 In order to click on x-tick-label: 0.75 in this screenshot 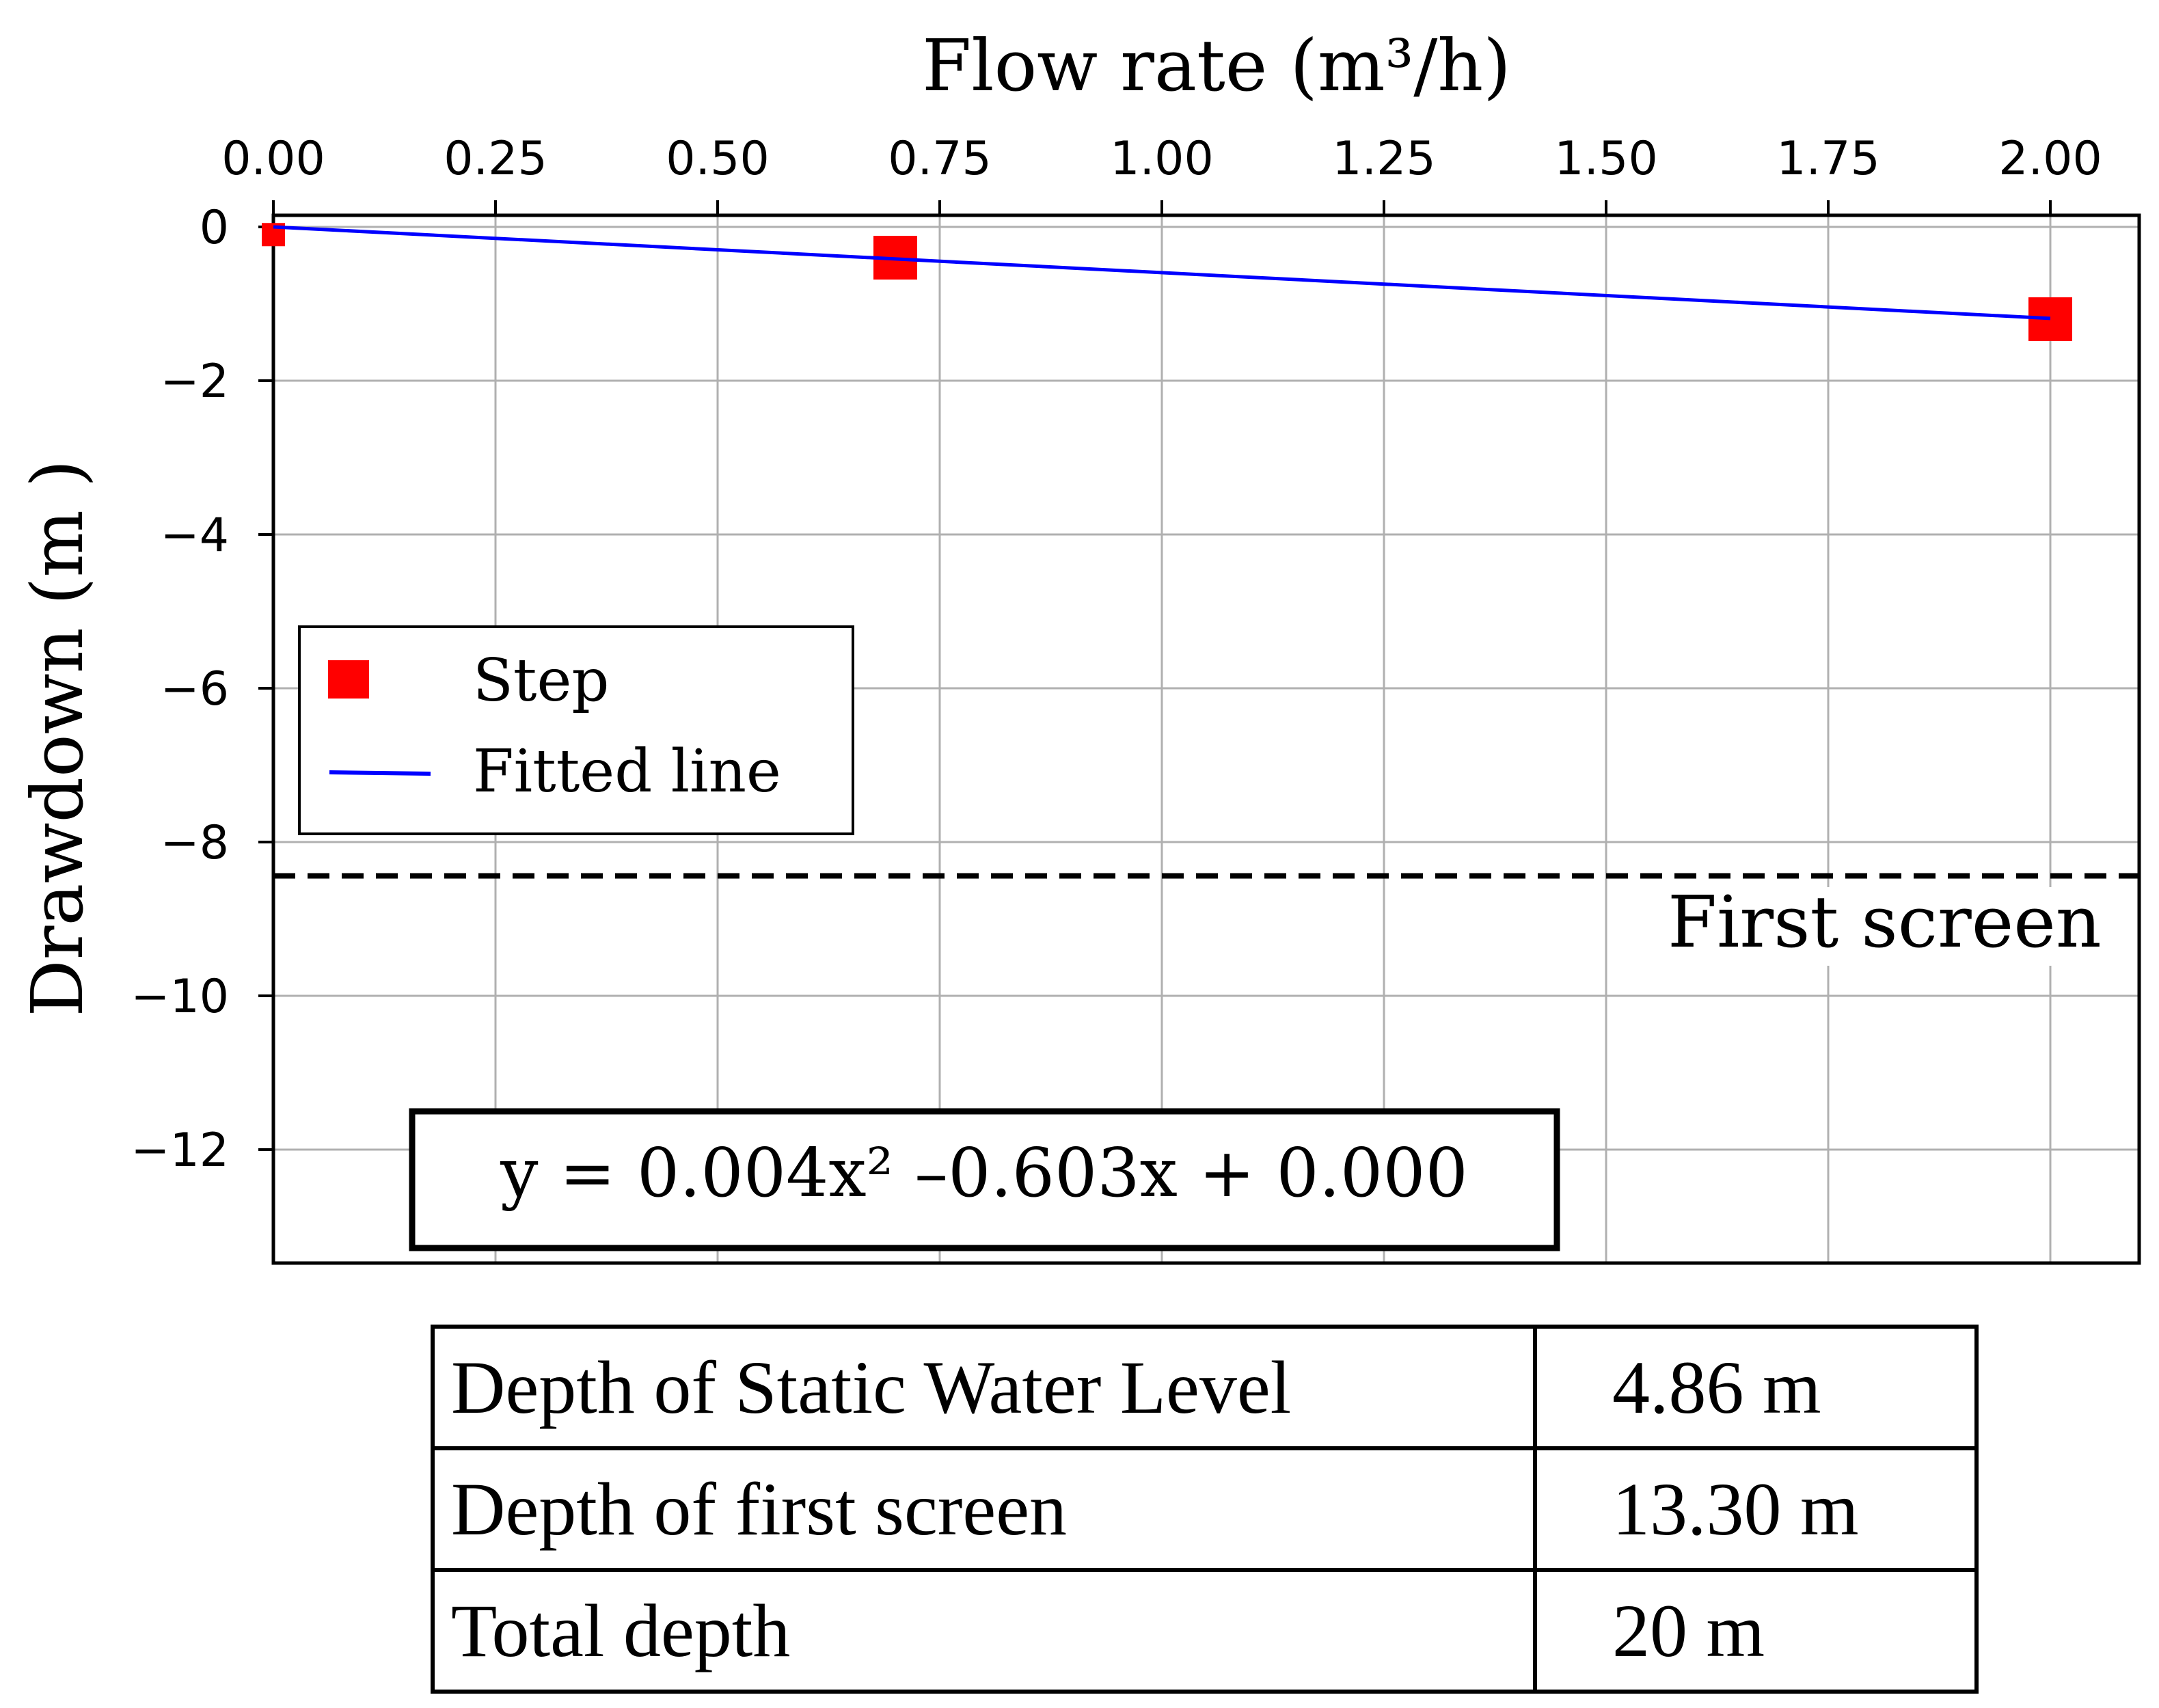, I will do `click(939, 159)`.